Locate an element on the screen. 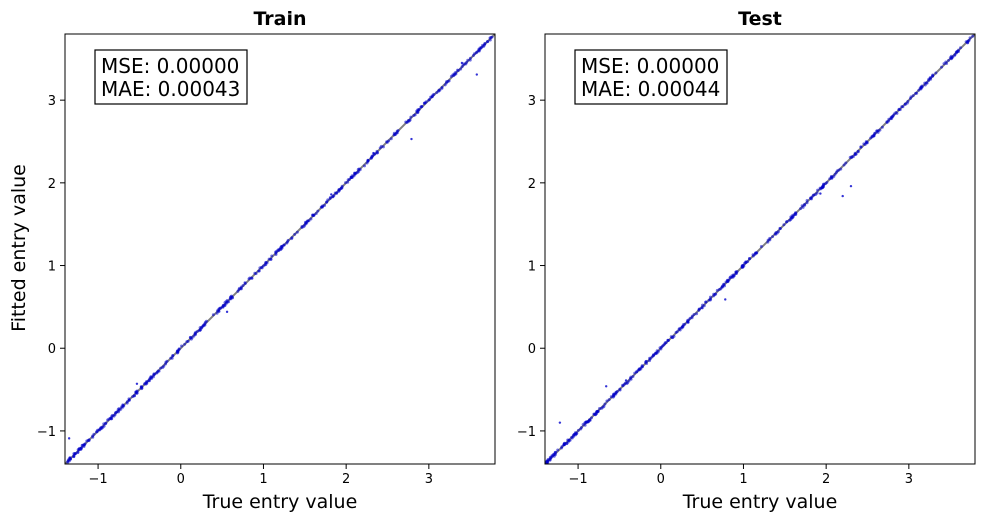 The image size is (984, 522). test-x-axis-label: True entry value is located at coordinates (760, 502).